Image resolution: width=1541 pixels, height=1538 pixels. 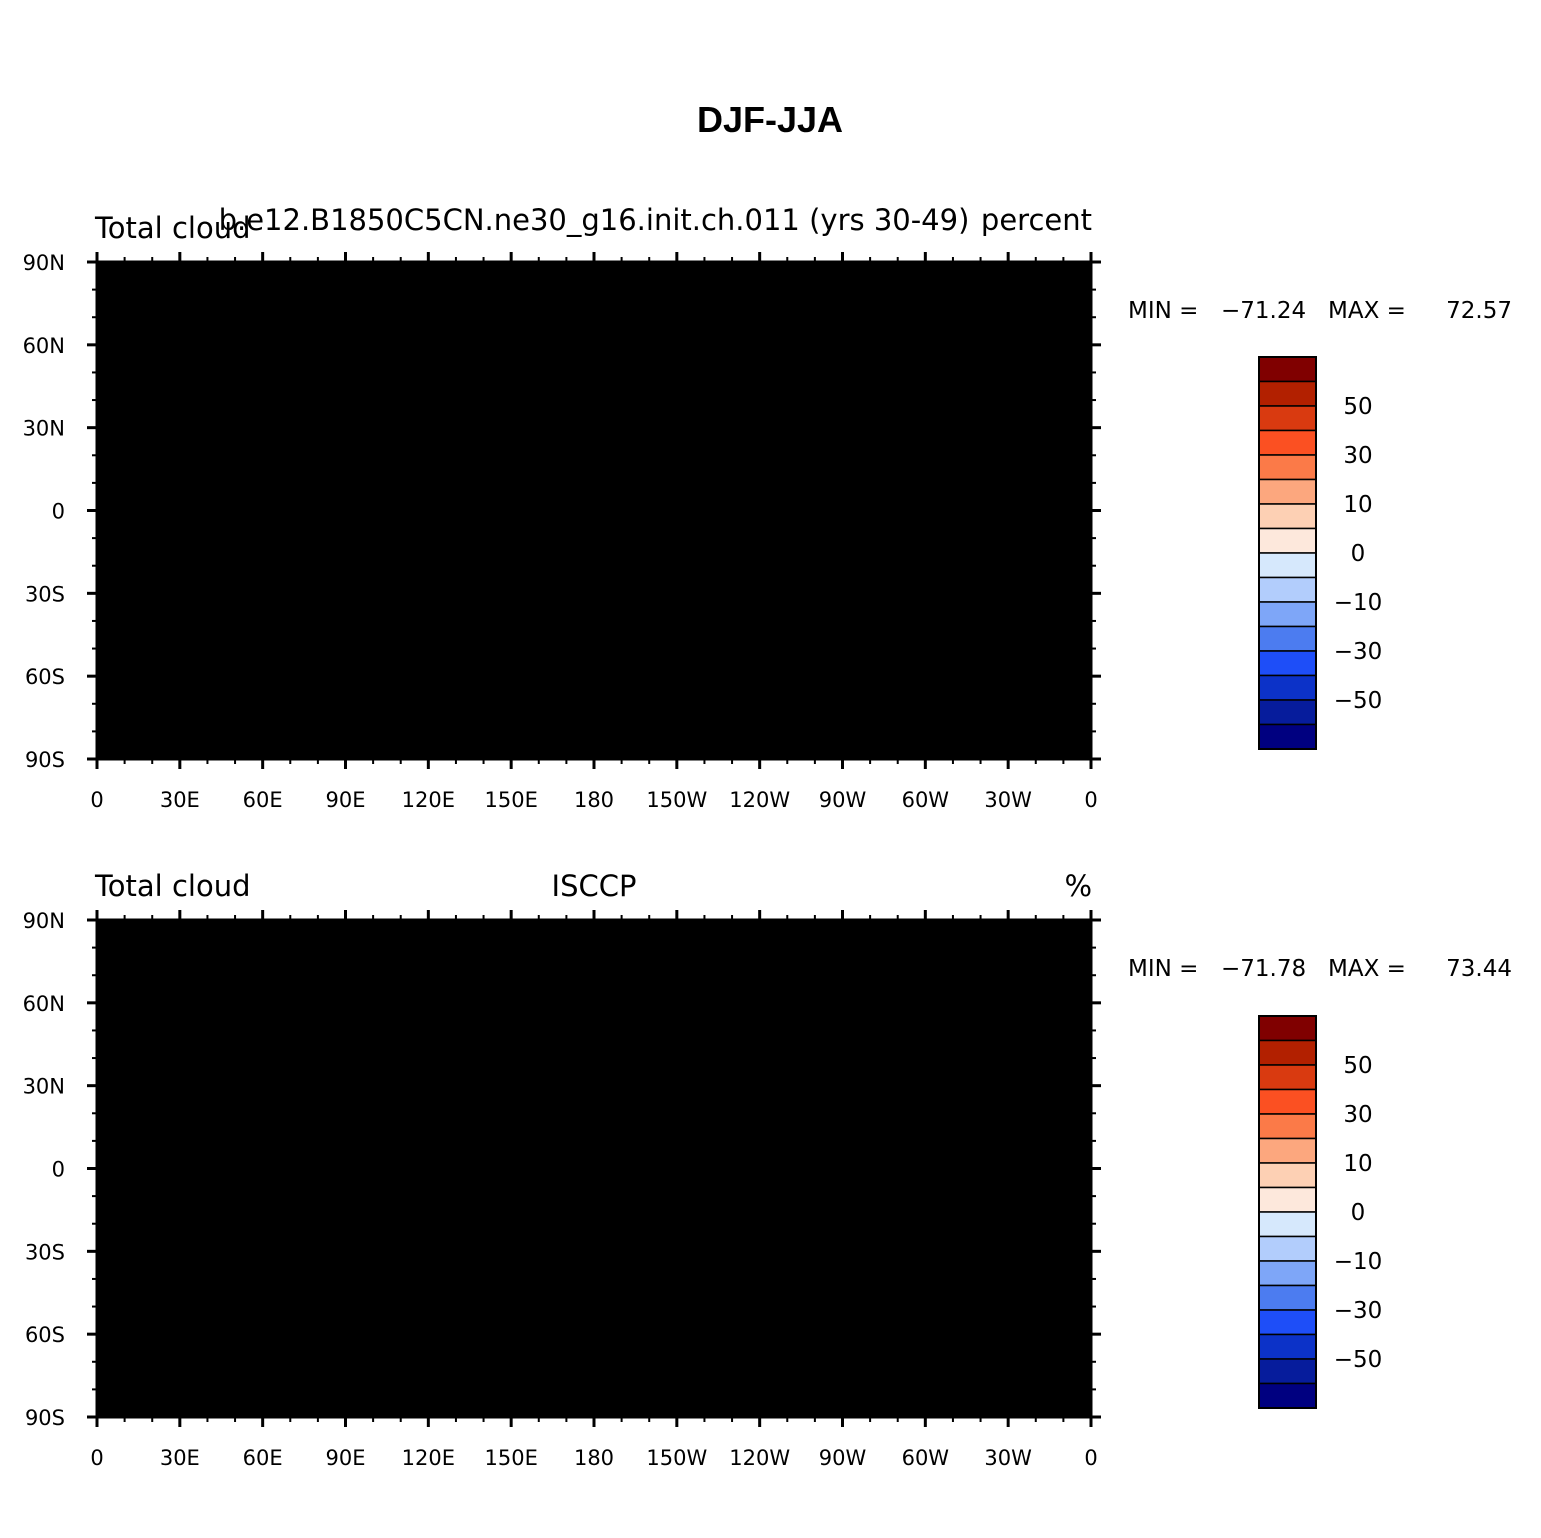 What do you see at coordinates (843, 800) in the screenshot?
I see `model-lon-label: 90W` at bounding box center [843, 800].